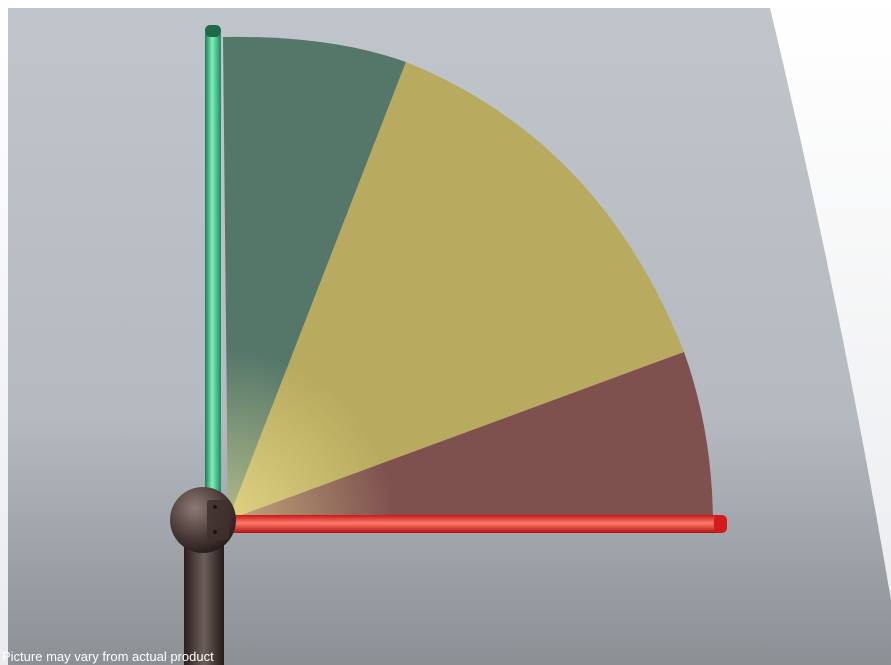 Image resolution: width=891 pixels, height=665 pixels. I want to click on vertical-green-light-bar, so click(213, 276).